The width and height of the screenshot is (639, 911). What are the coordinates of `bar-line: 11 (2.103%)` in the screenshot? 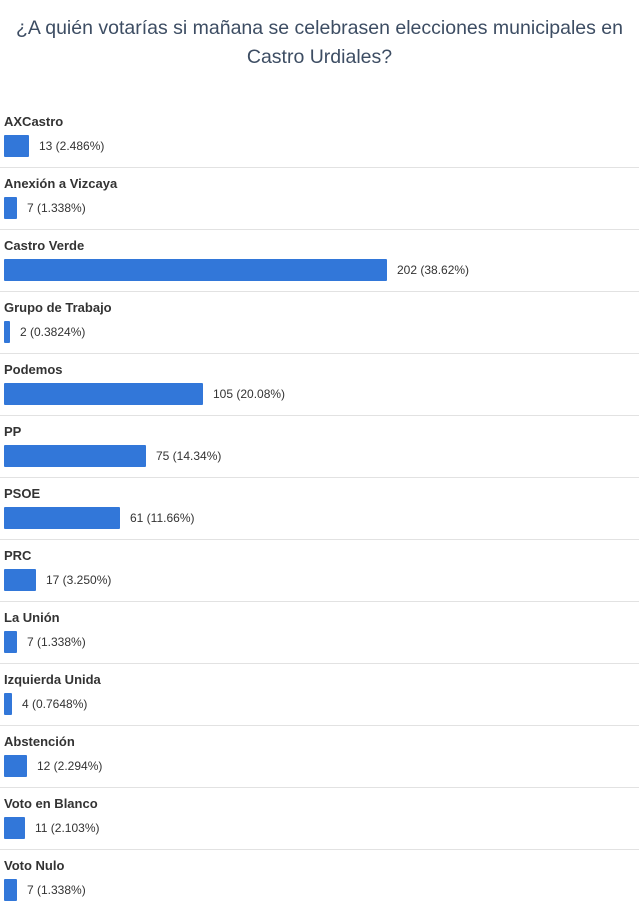 It's located at (51, 828).